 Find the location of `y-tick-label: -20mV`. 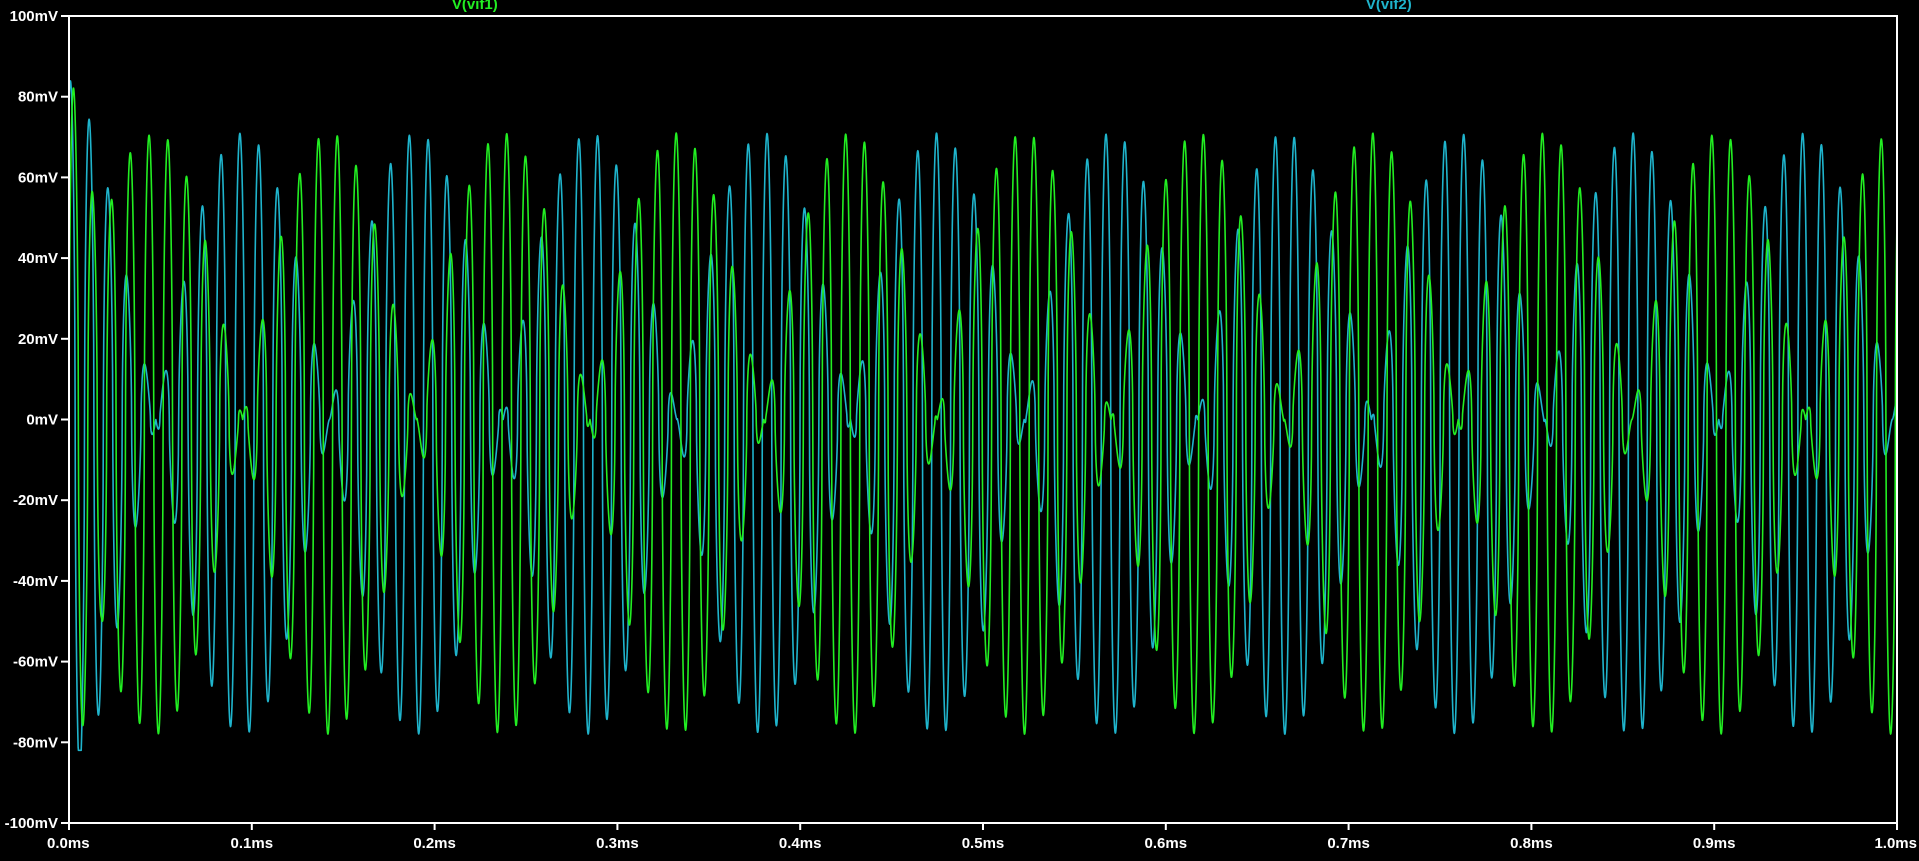

y-tick-label: -20mV is located at coordinates (35, 500).